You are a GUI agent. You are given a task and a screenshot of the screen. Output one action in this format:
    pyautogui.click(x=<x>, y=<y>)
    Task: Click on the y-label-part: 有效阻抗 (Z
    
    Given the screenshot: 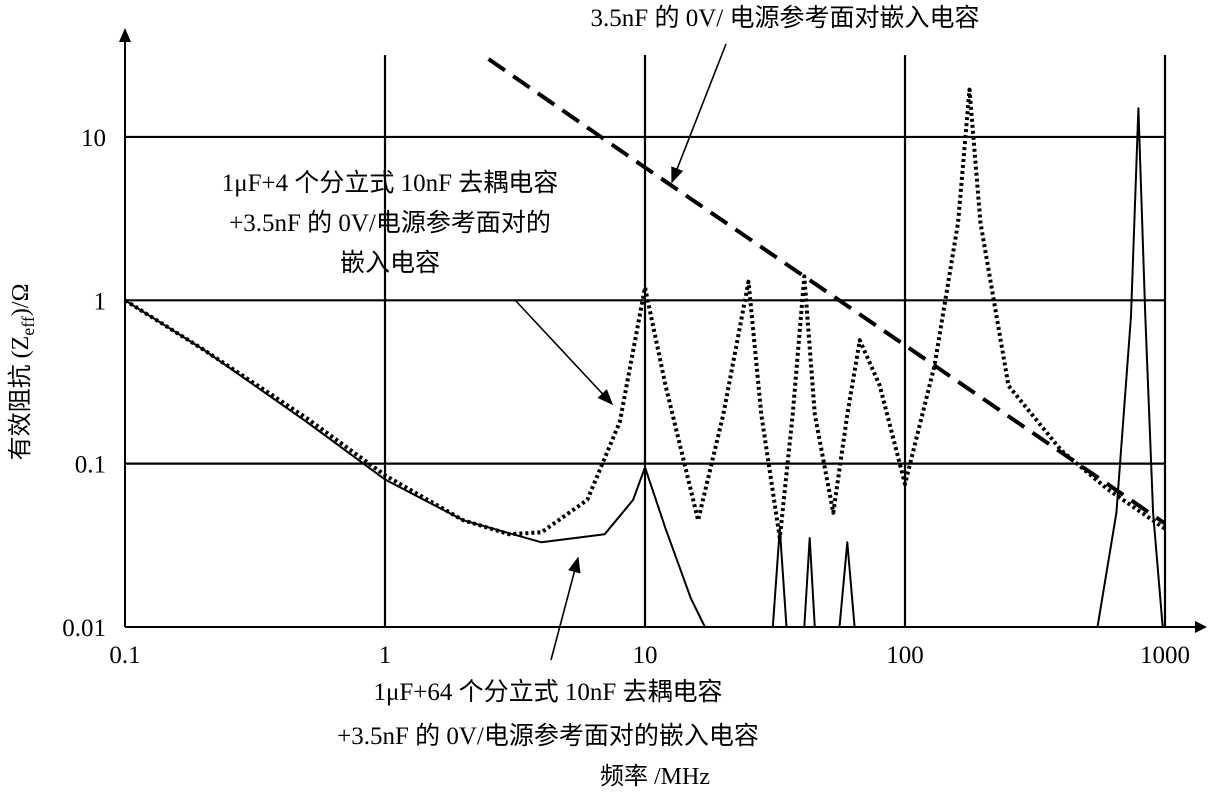 What is the action you would take?
    pyautogui.click(x=20, y=398)
    